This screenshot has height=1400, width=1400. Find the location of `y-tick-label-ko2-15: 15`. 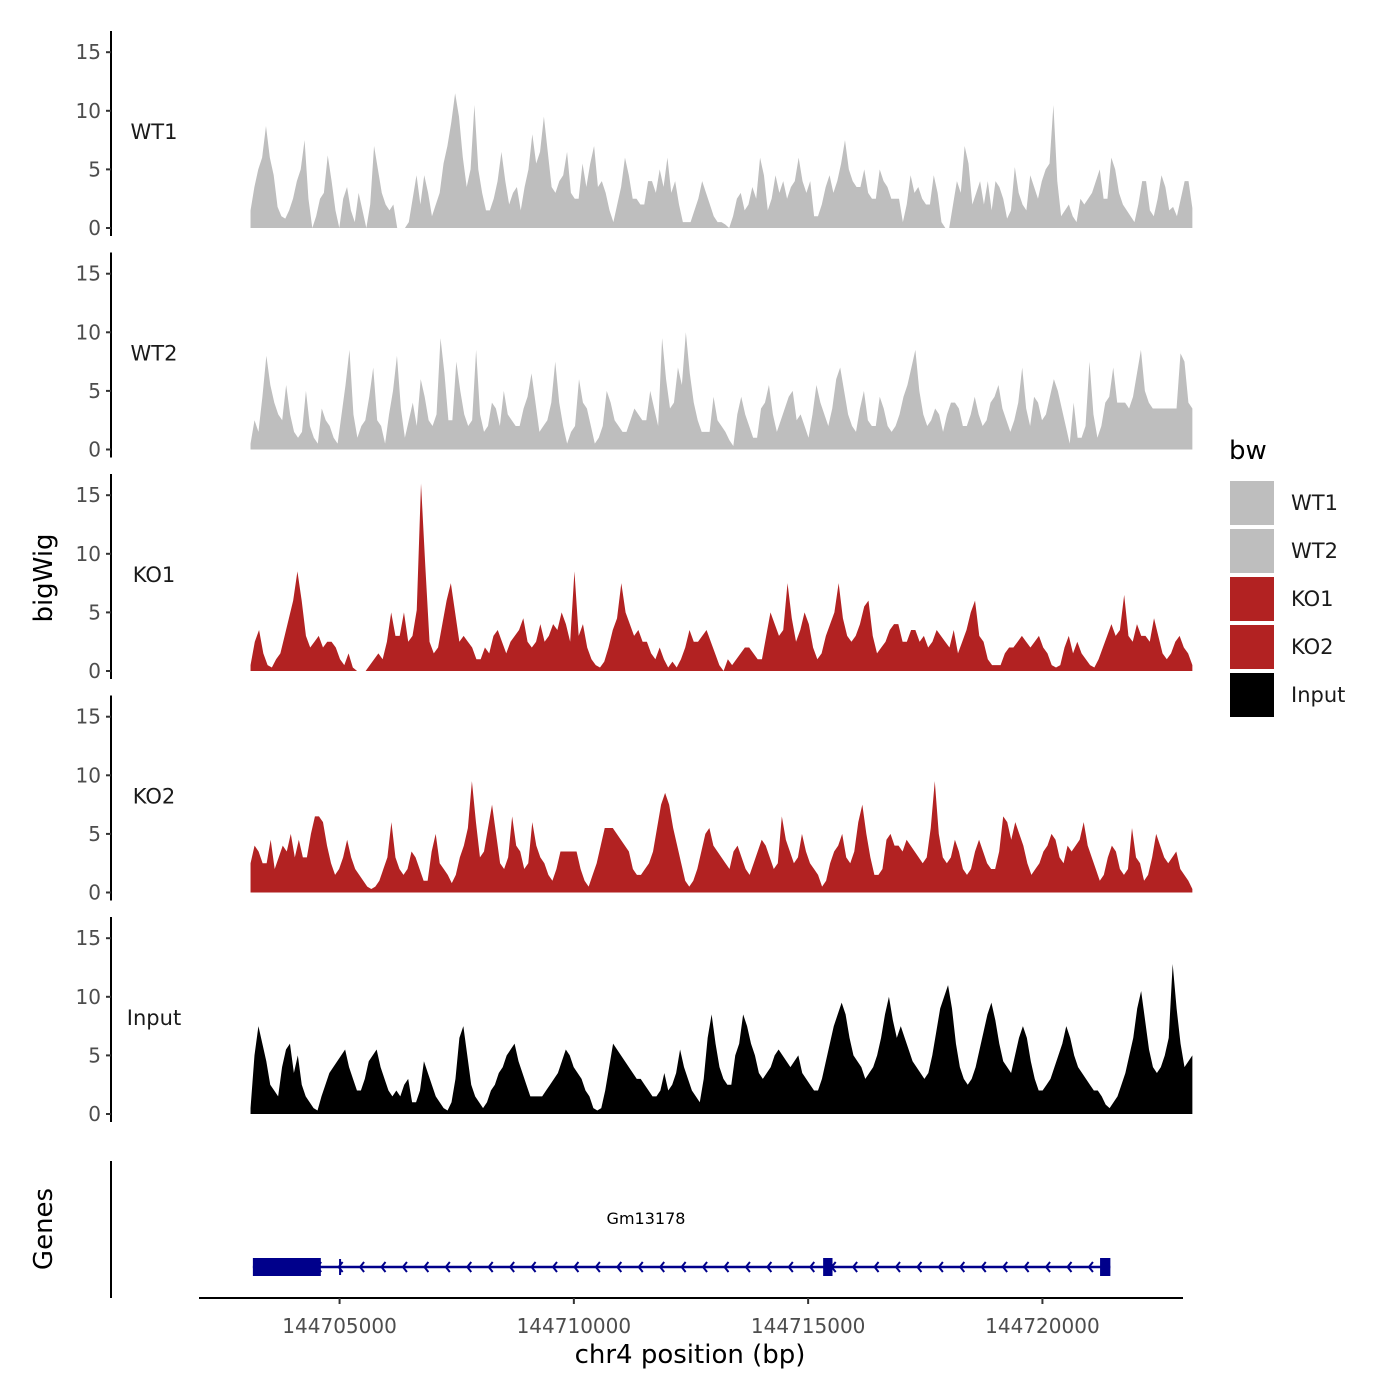

y-tick-label-ko2-15: 15 is located at coordinates (88, 717).